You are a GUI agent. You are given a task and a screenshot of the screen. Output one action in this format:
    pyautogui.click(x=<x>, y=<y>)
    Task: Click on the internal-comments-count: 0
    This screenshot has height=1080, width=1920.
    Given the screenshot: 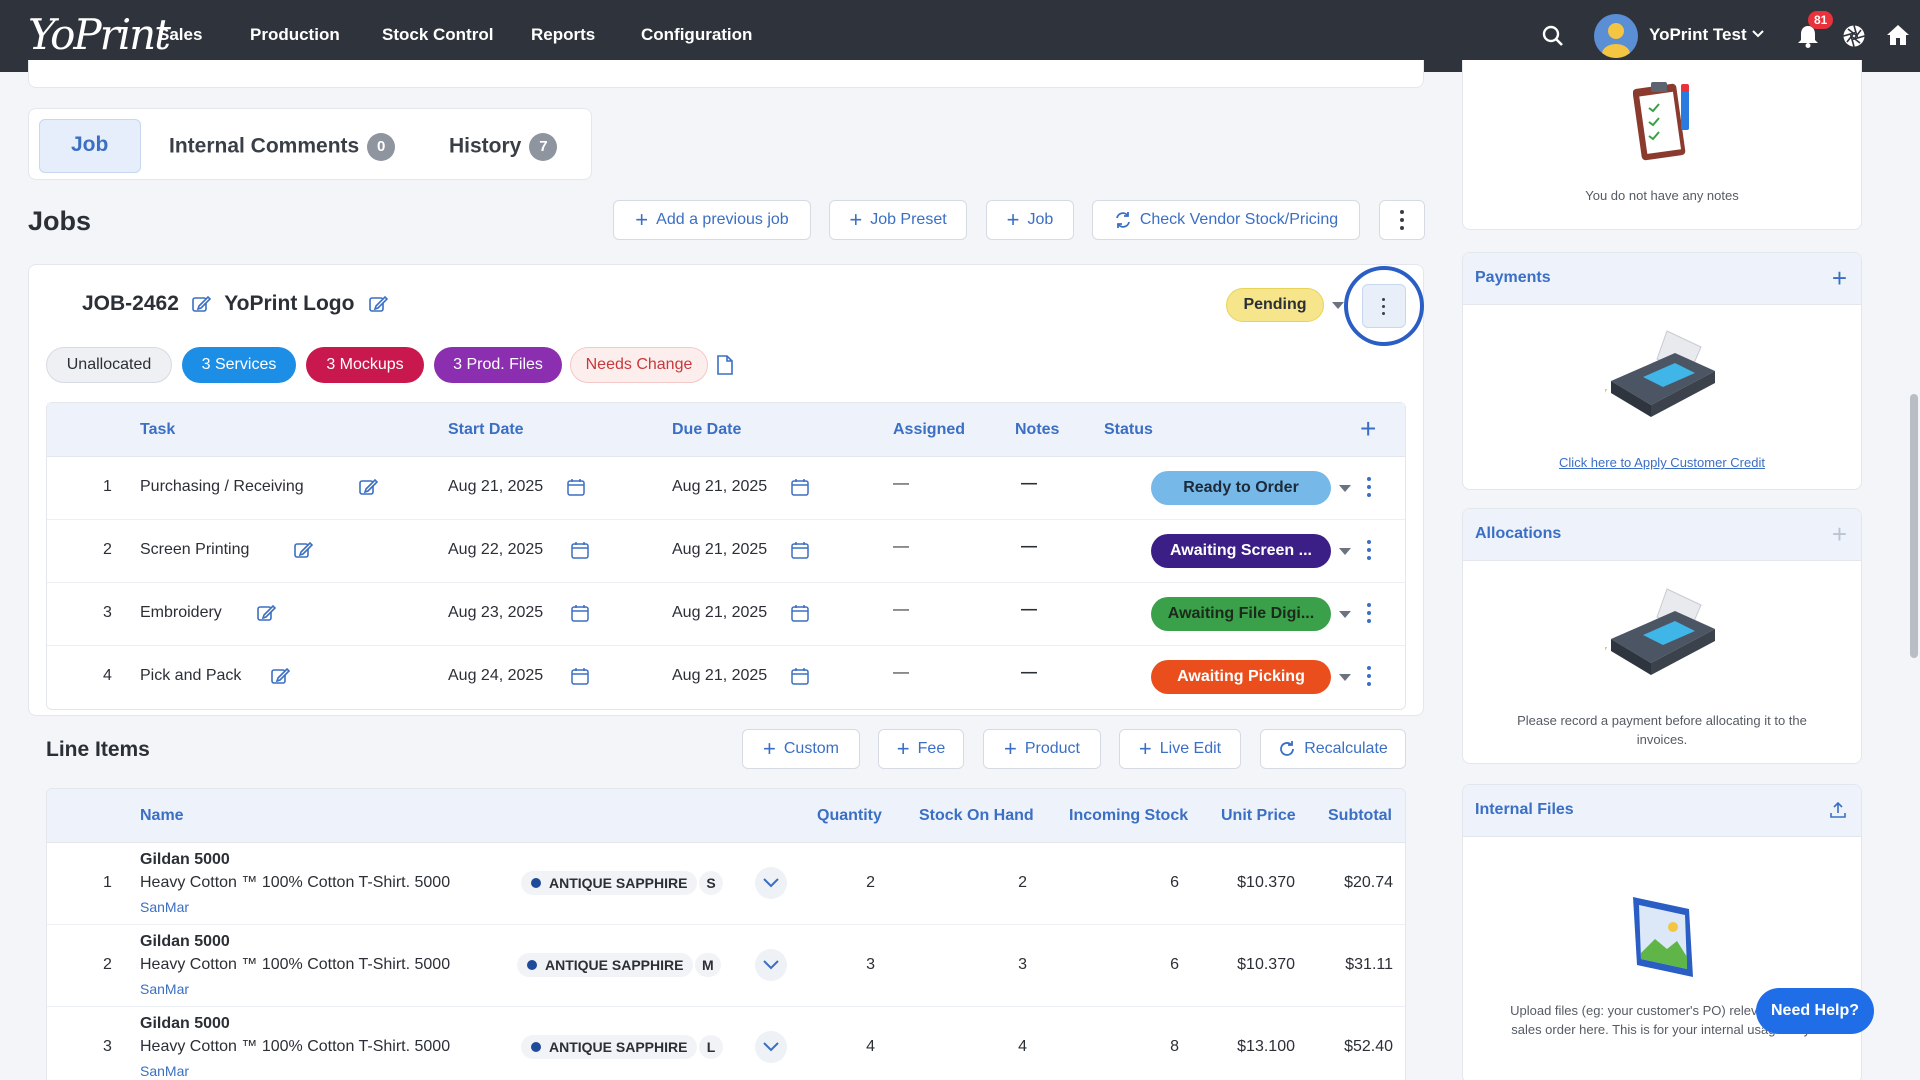 What is the action you would take?
    pyautogui.click(x=381, y=147)
    